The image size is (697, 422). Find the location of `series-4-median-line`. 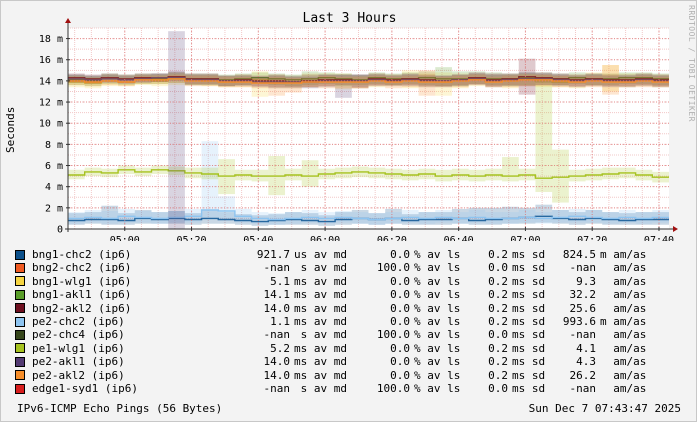

series-4-median-line is located at coordinates (368, 79).